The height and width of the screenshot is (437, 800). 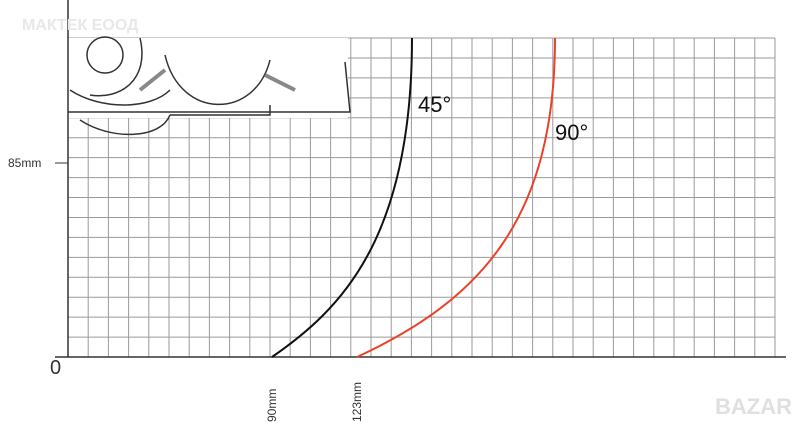 What do you see at coordinates (272, 405) in the screenshot?
I see `x-label: 90mm` at bounding box center [272, 405].